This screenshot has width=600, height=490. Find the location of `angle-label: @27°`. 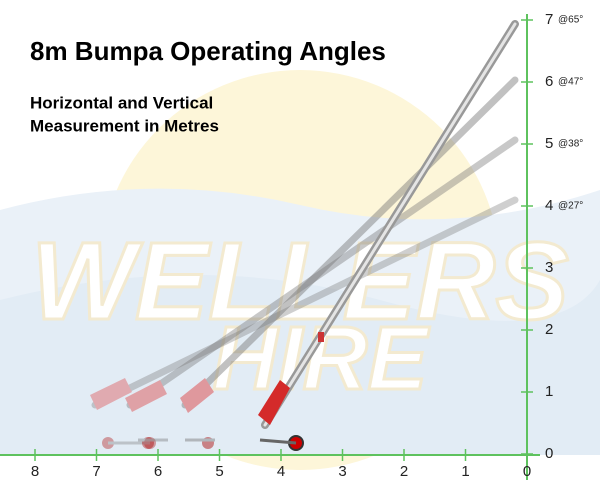

angle-label: @27° is located at coordinates (570, 206).